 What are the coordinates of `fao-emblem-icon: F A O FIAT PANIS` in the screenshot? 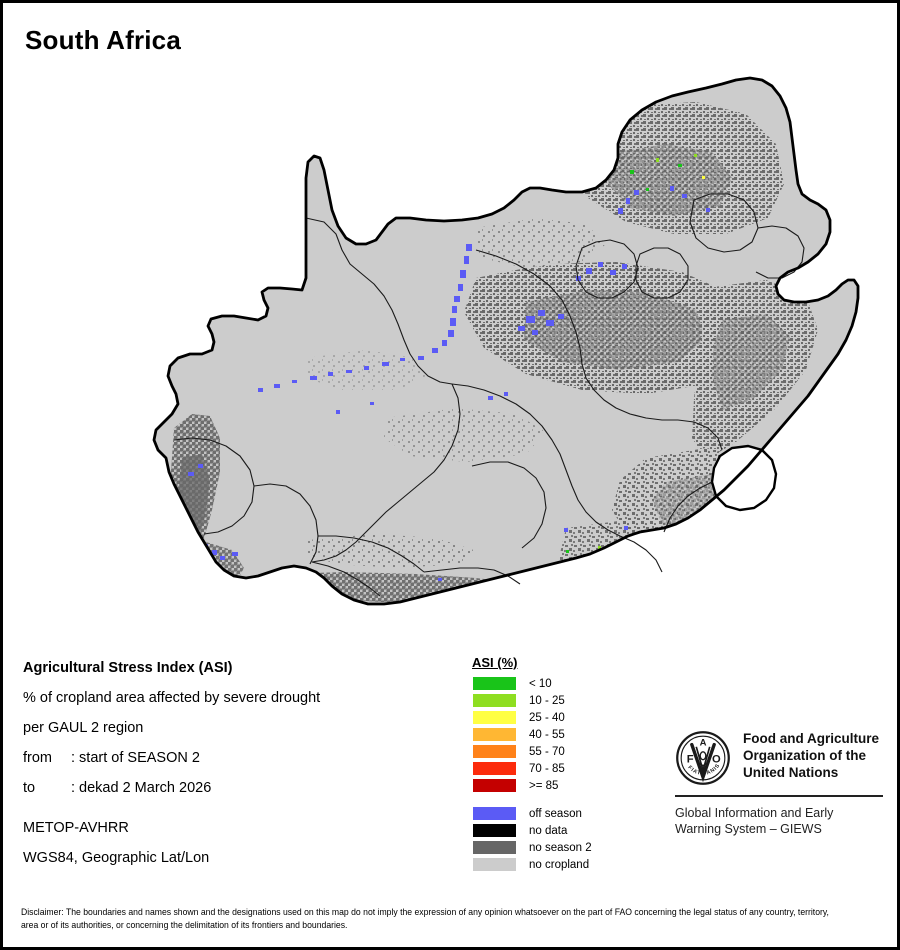 It's located at (703, 758).